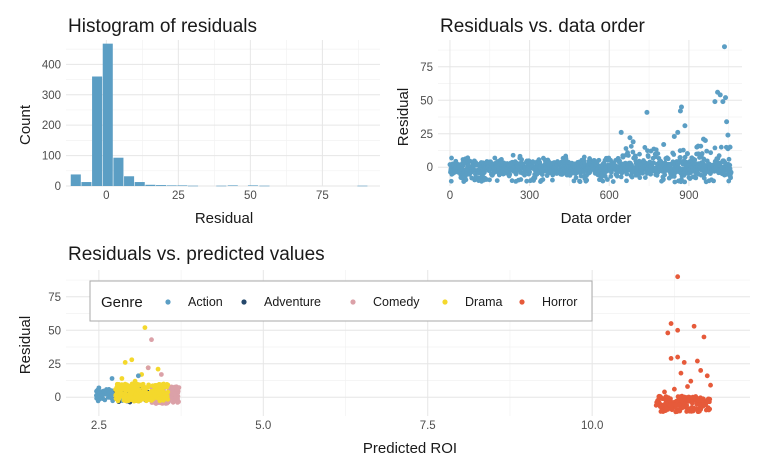 The width and height of the screenshot is (768, 474). Describe the element at coordinates (410, 448) in the screenshot. I see `predicted-x-axis-title: Predicted ROI` at that location.